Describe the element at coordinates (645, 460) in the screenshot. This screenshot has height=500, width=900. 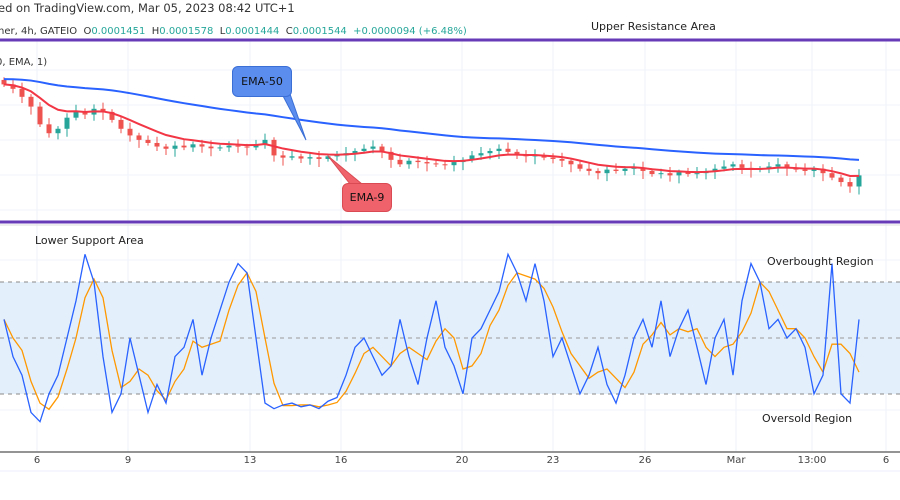
I see `x-tick-label: 26` at that location.